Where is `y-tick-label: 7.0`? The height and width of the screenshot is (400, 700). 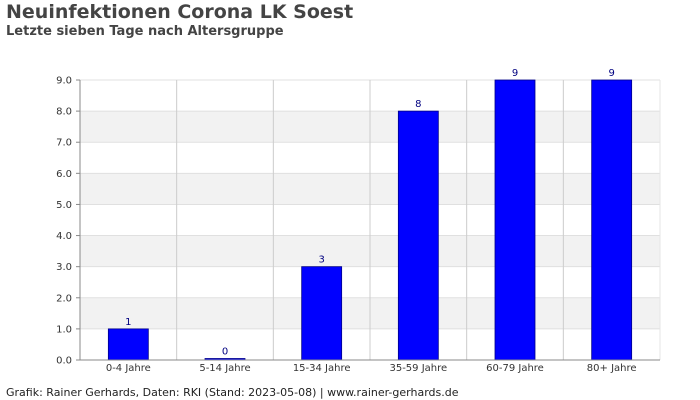 y-tick-label: 7.0 is located at coordinates (64, 143).